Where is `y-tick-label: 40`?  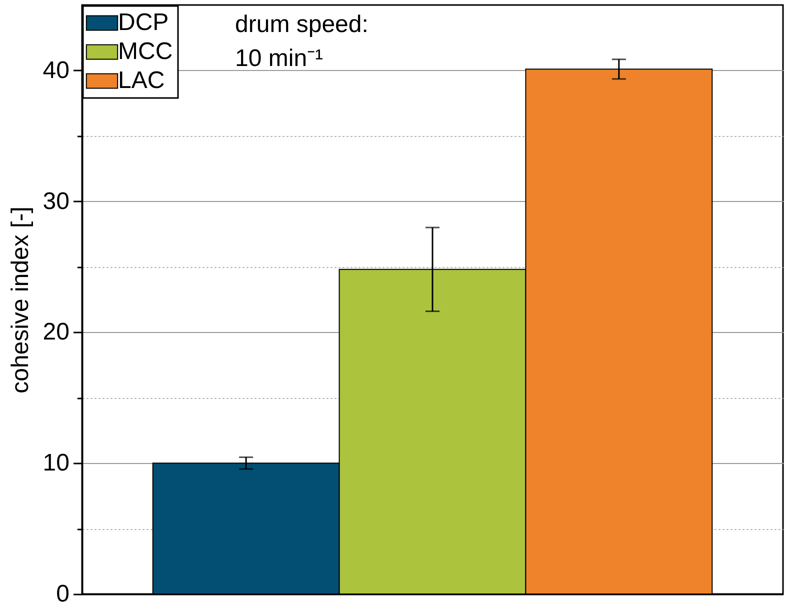 y-tick-label: 40 is located at coordinates (56, 70).